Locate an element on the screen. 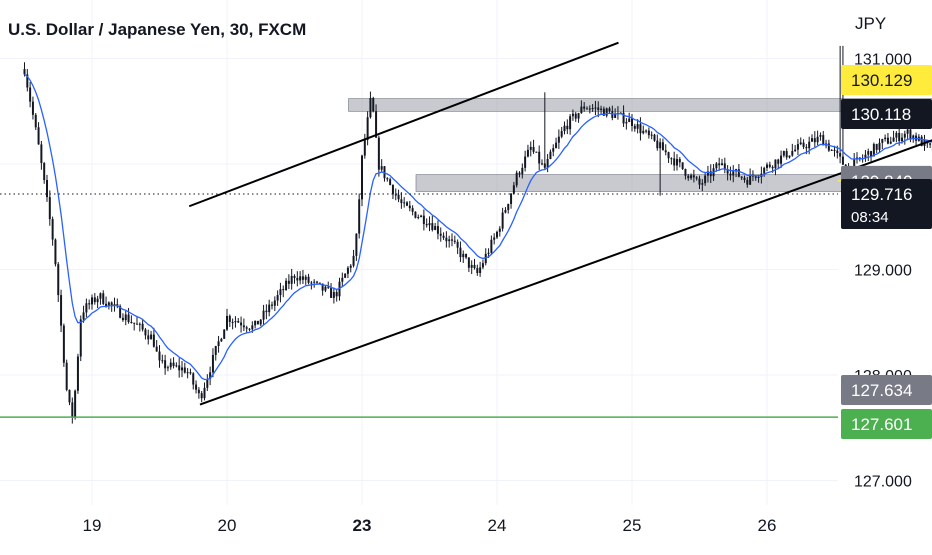 The height and width of the screenshot is (555, 932). x-tick-label: 23 is located at coordinates (362, 525).